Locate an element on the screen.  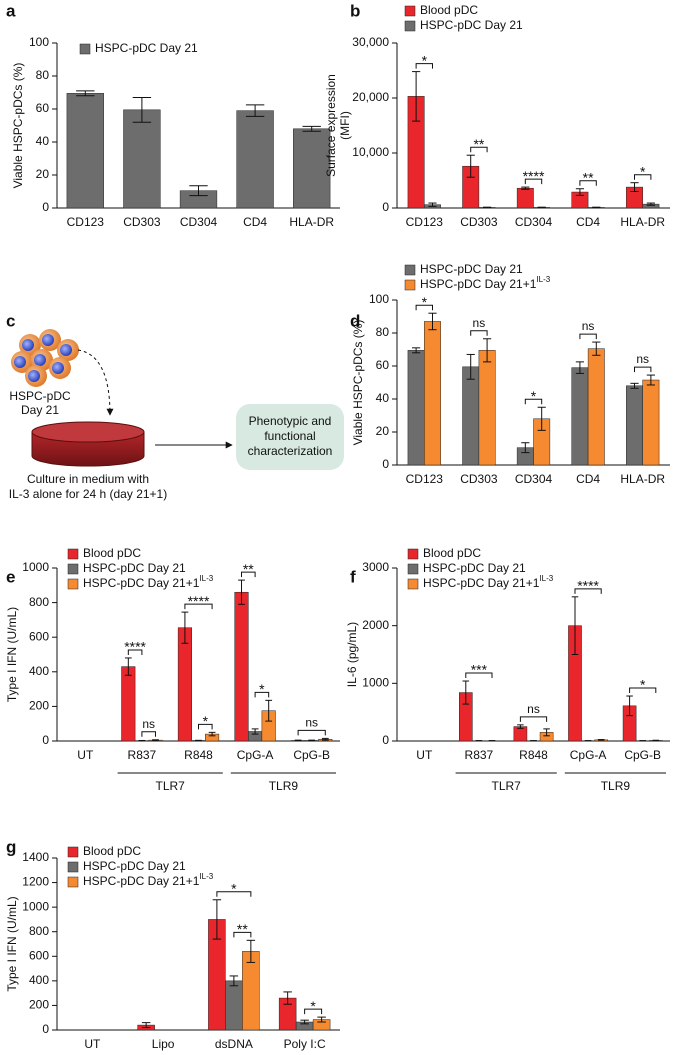
y-tick-label: 60 is located at coordinates (43, 108).